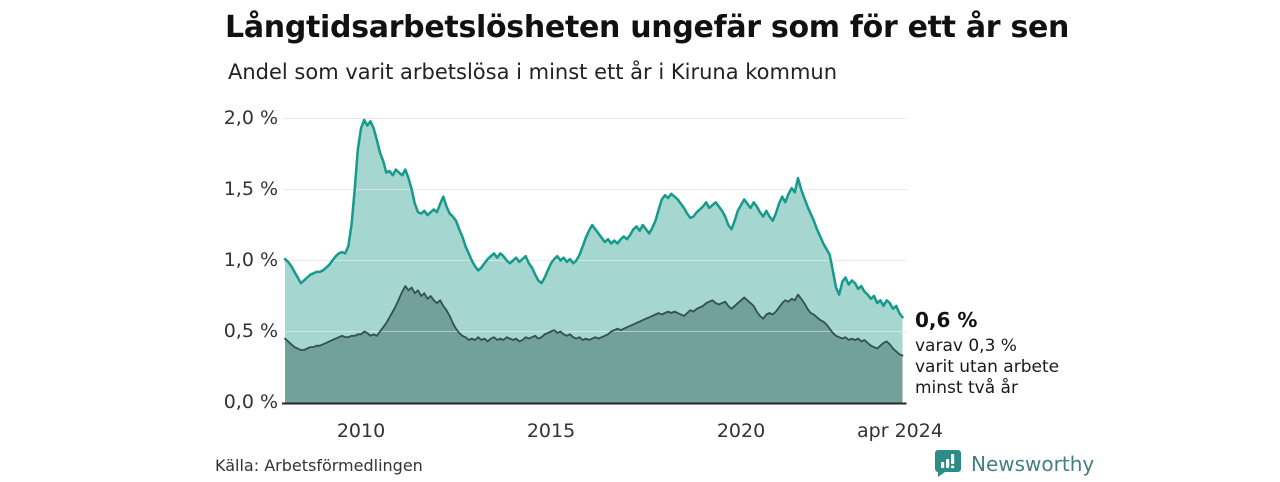 The image size is (1280, 482). Describe the element at coordinates (250, 331) in the screenshot. I see `y-tick-label-0-5: 0,5 %` at that location.